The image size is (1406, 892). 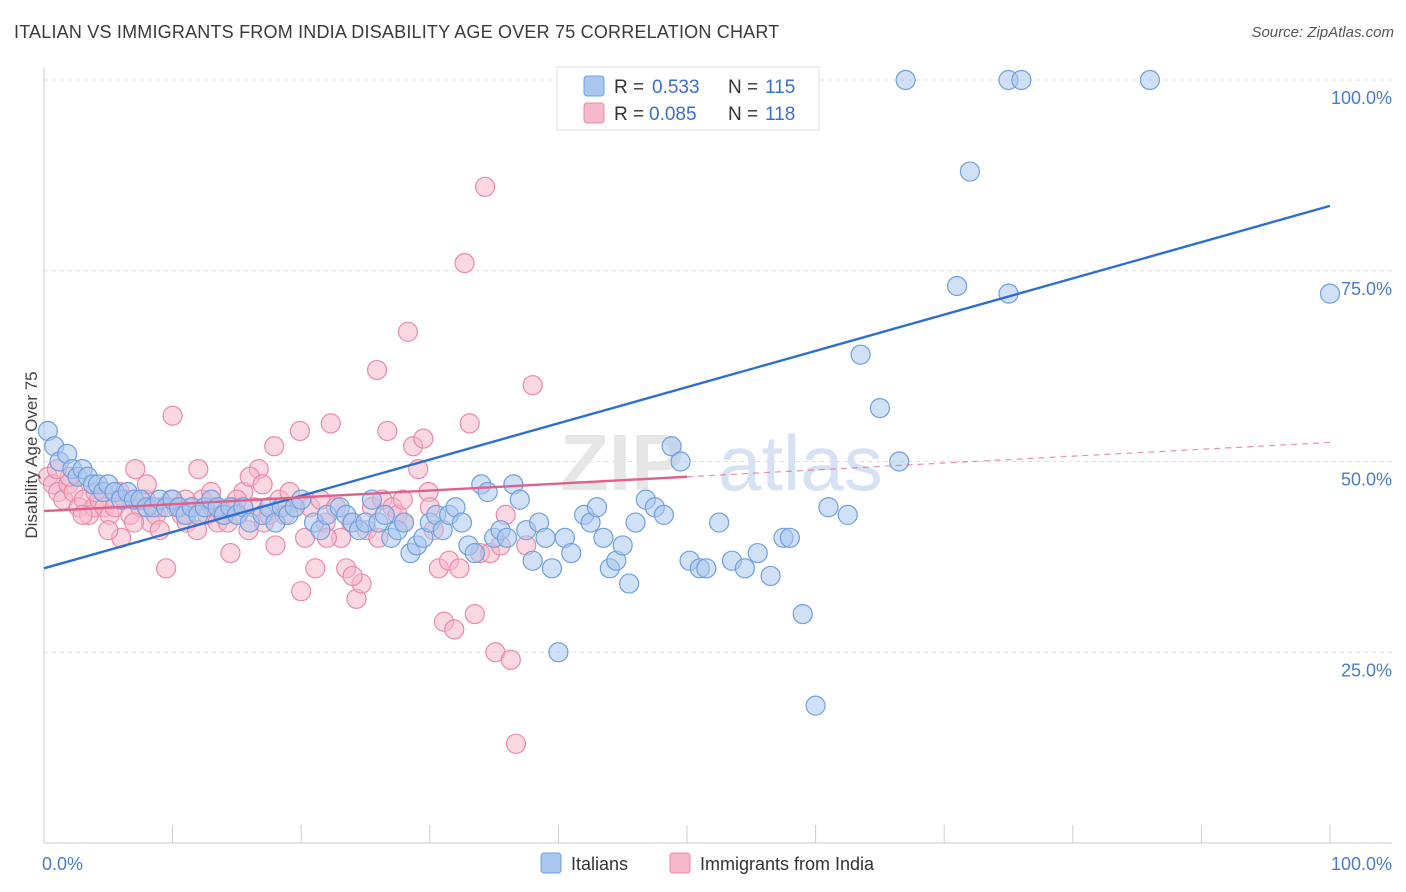 I want to click on legend-top-r-value-2: 0.085, so click(x=673, y=114).